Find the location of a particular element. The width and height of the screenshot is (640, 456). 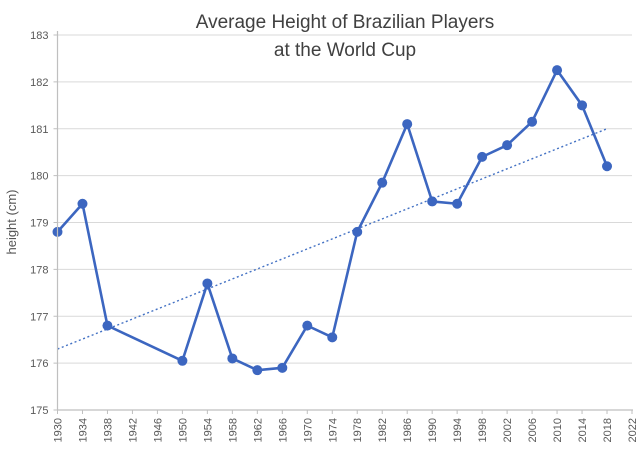

data-point-2010 is located at coordinates (557, 70).